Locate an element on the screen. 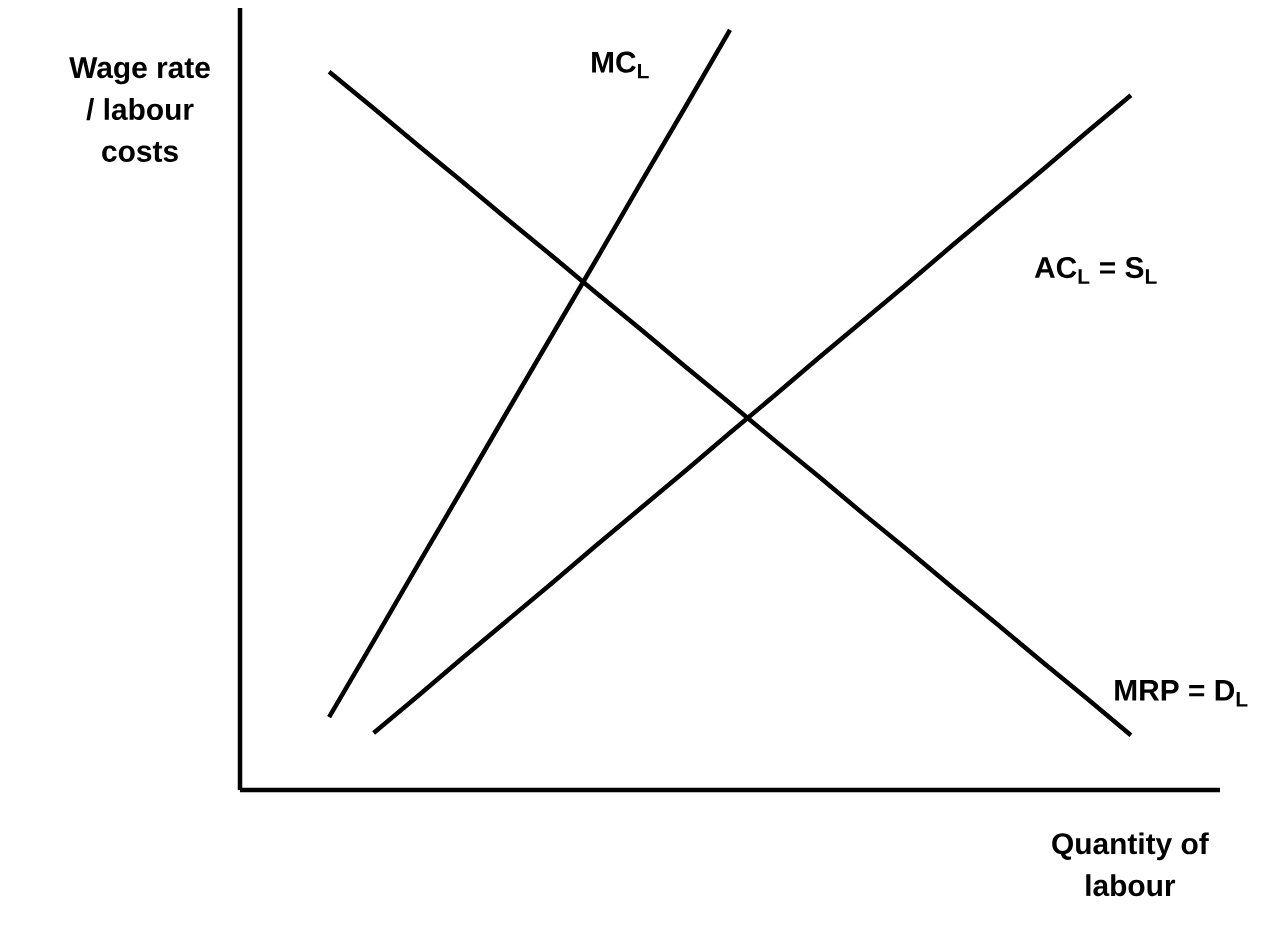 The width and height of the screenshot is (1274, 925). series-label: MRP = D$_{L}$ is located at coordinates (1181, 693).